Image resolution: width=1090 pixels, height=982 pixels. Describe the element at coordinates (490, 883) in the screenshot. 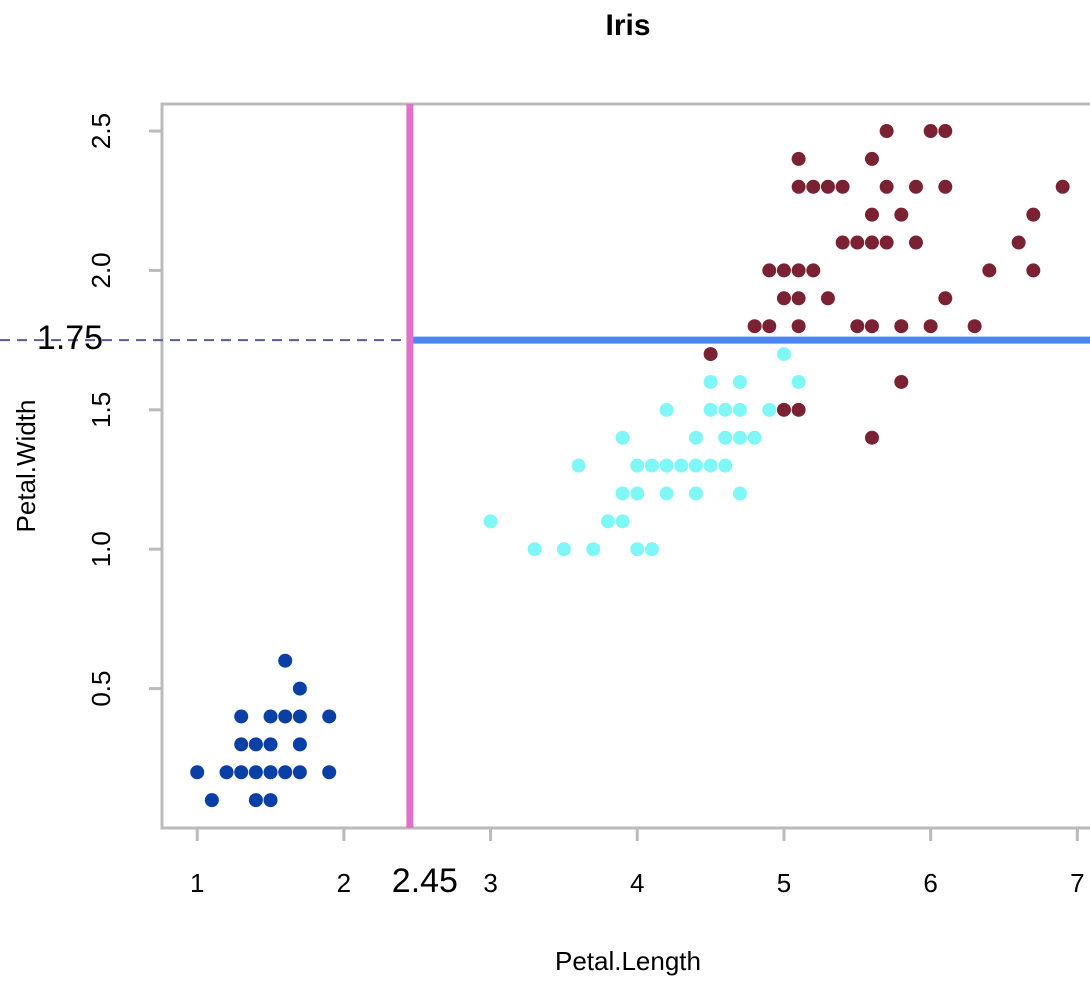

I see `x-tick-label: 3` at that location.